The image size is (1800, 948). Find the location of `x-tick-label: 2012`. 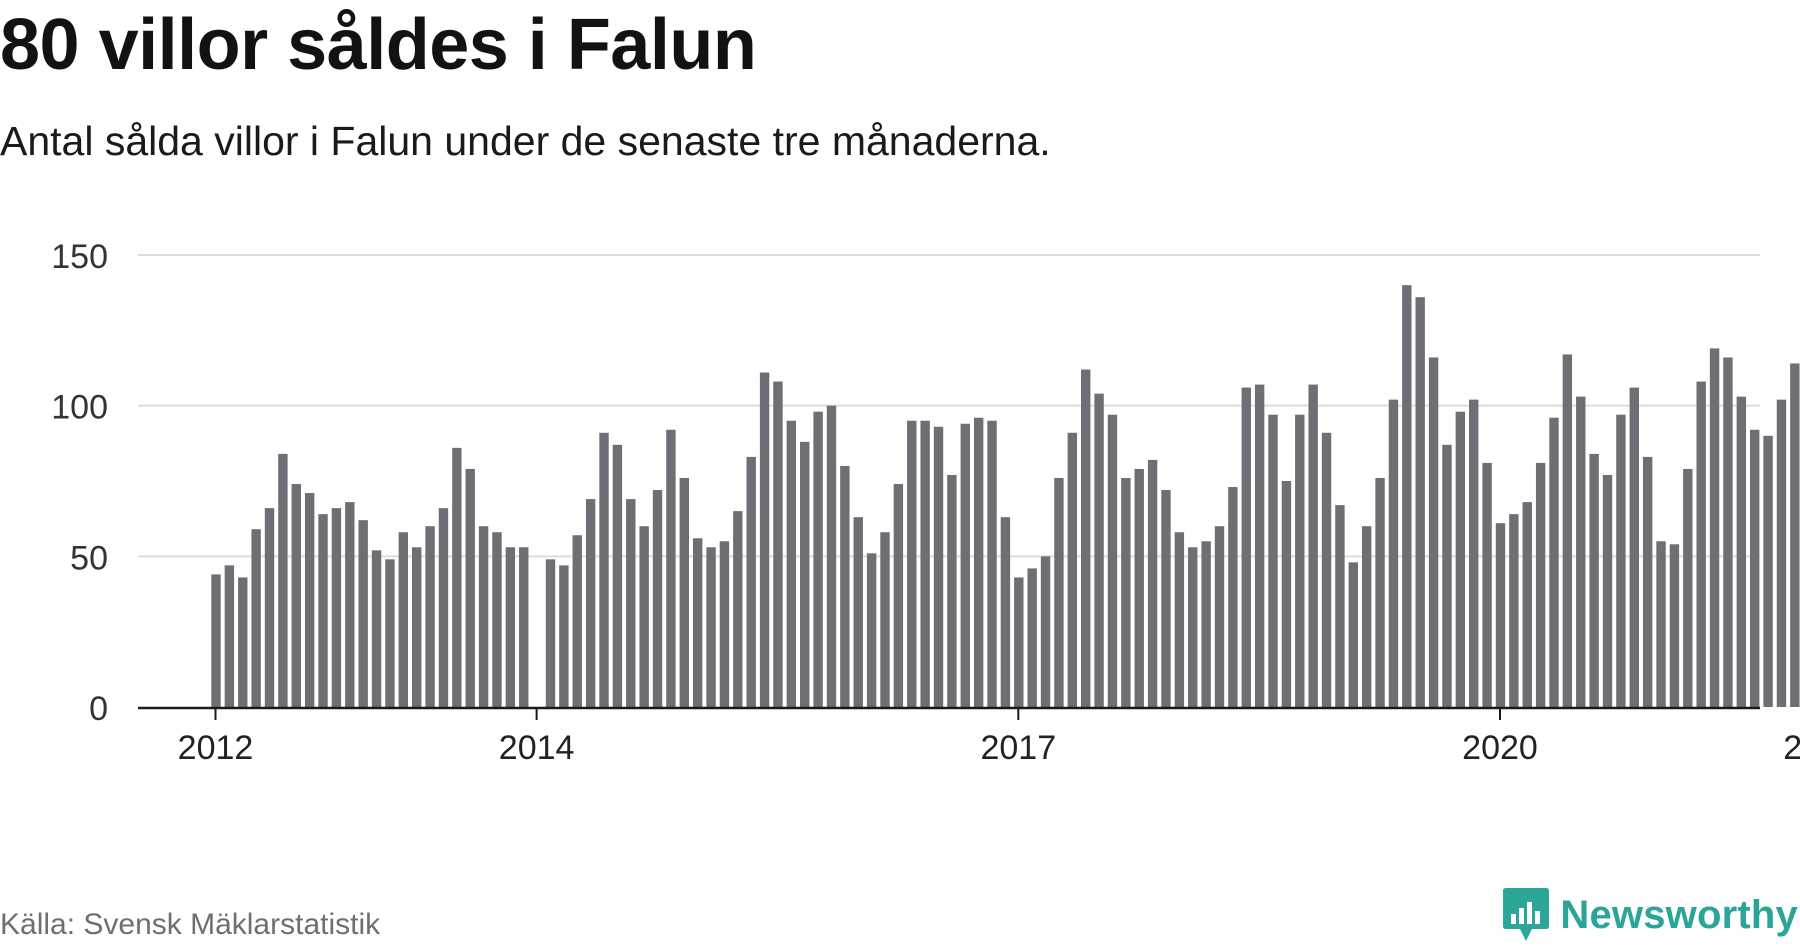

x-tick-label: 2012 is located at coordinates (216, 748).